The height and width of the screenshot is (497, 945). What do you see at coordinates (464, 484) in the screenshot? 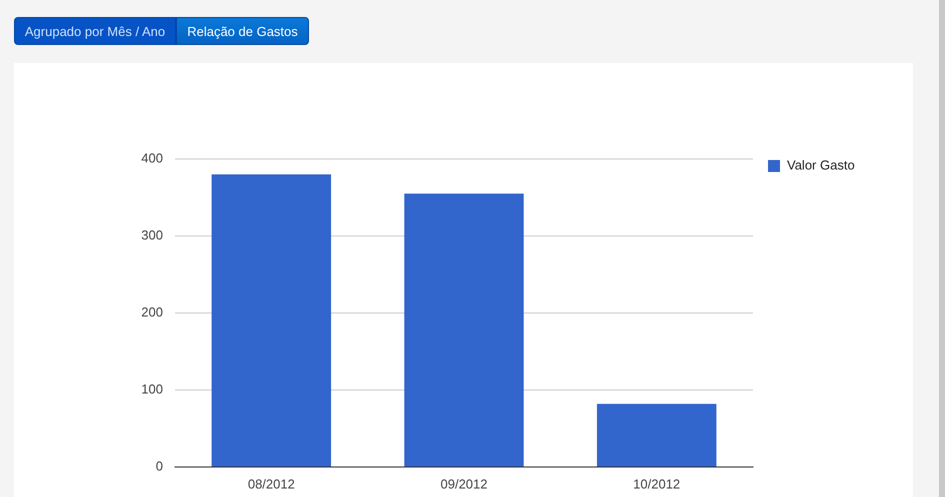
I see `x-tick-label: 09/2012` at bounding box center [464, 484].